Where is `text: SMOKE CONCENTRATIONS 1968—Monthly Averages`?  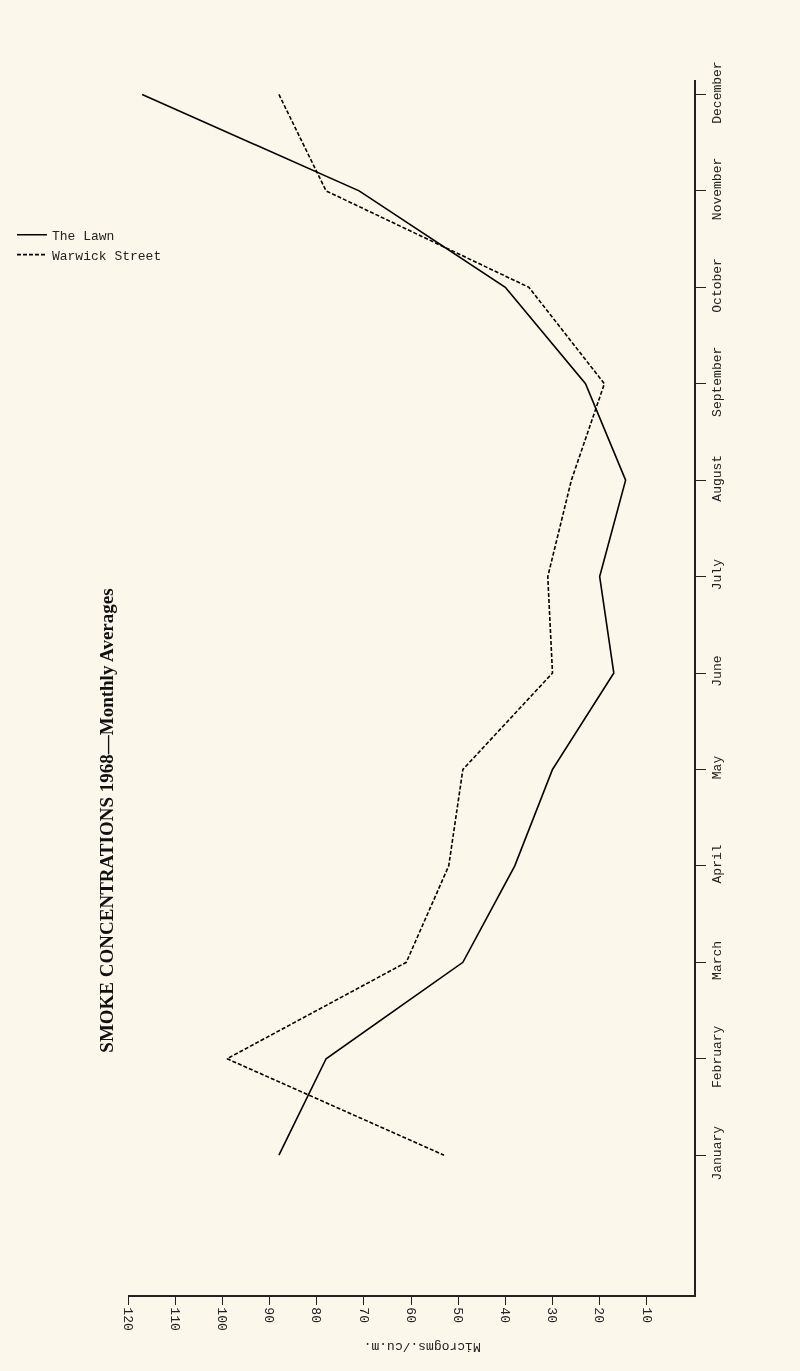 text: SMOKE CONCENTRATIONS 1968—Monthly Averages is located at coordinates (107, 820).